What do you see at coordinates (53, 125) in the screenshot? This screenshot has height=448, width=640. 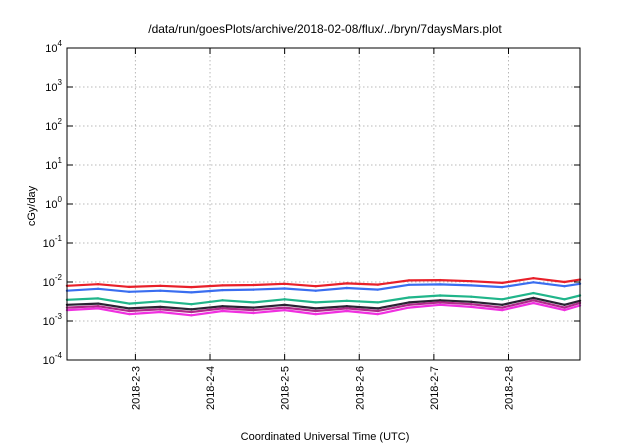 I see `y-tick-label: 10²` at bounding box center [53, 125].